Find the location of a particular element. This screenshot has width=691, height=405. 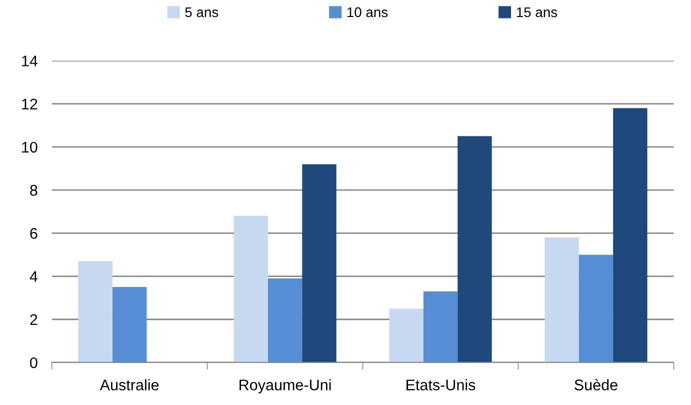

y-tick-label: 0 is located at coordinates (34, 362).